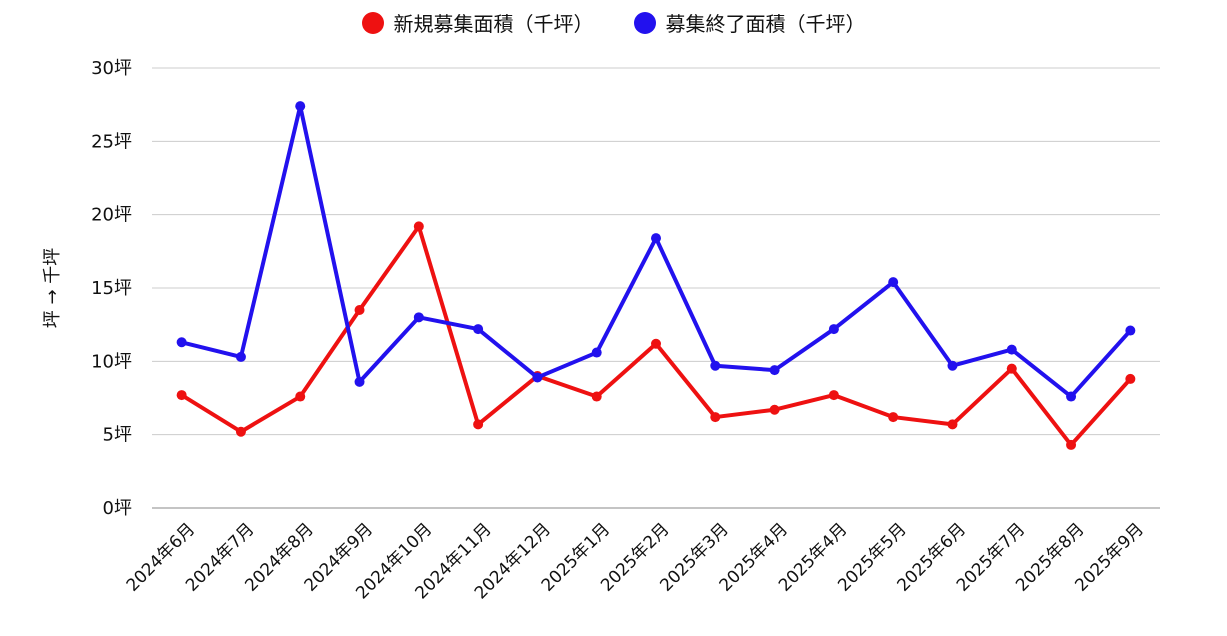  Describe the element at coordinates (493, 24) in the screenshot. I see `legend-label-new-area: 新規募集面積（千坪）` at that location.